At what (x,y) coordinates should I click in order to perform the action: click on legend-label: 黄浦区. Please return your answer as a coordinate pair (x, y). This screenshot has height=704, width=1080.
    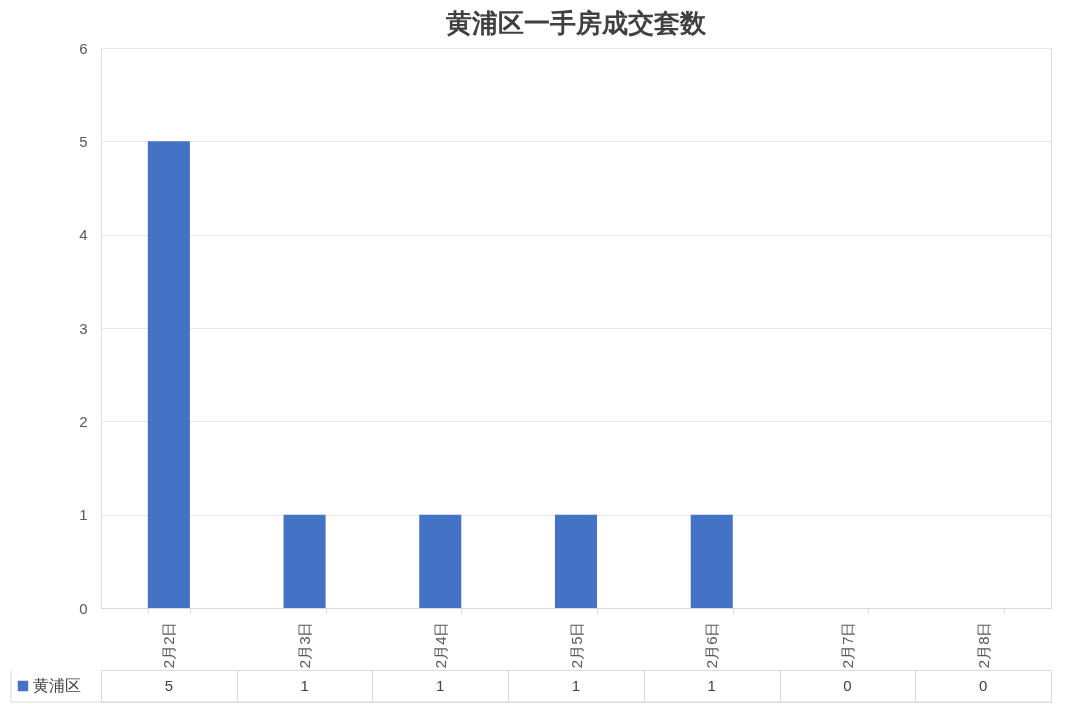
    Looking at the image, I should click on (57, 685).